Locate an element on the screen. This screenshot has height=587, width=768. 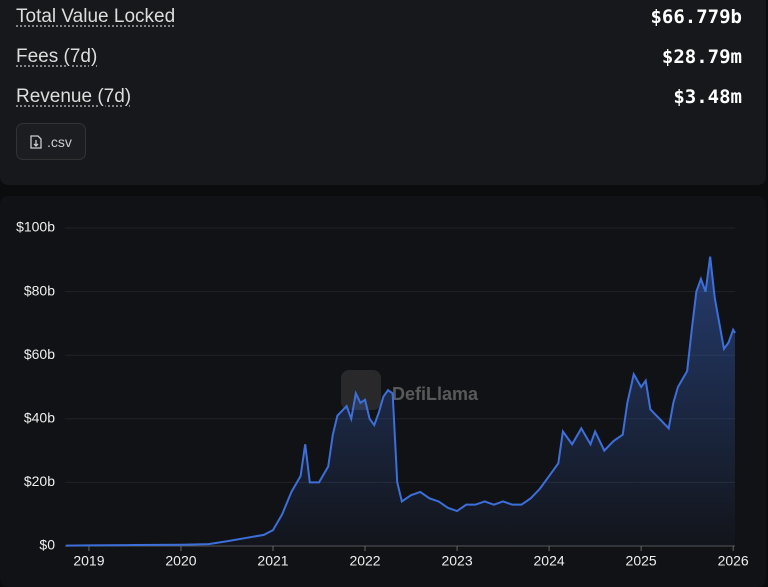
y-tick-label: $20b is located at coordinates (39, 481).